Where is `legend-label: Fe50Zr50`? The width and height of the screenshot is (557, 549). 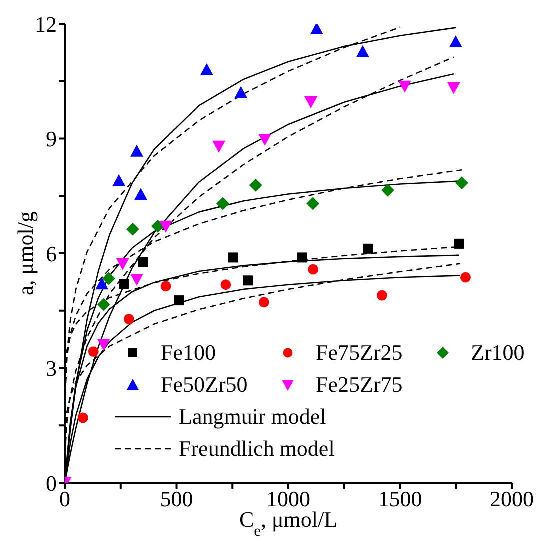
legend-label: Fe50Zr50 is located at coordinates (204, 385).